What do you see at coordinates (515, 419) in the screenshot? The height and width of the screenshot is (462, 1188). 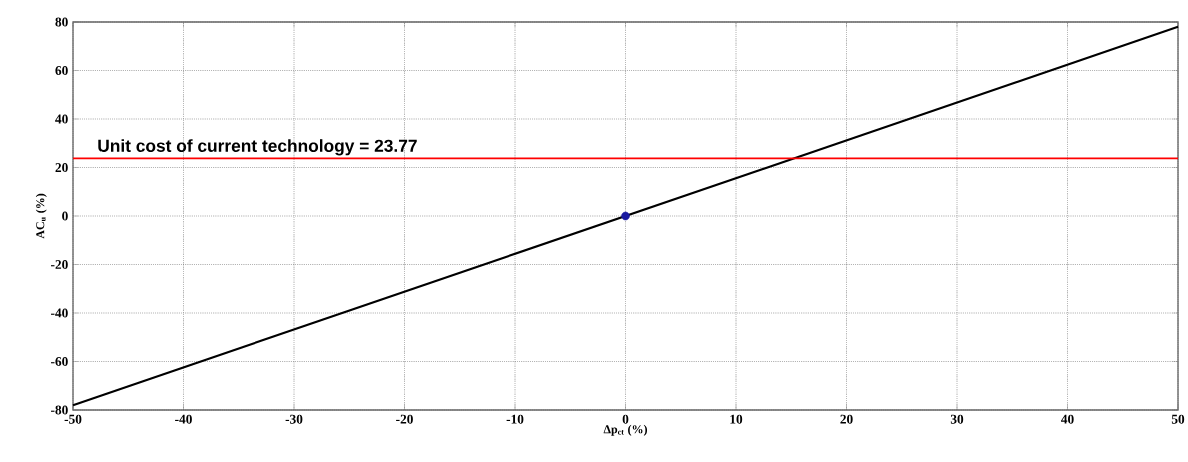 I see `x-tick-label: -10` at bounding box center [515, 419].